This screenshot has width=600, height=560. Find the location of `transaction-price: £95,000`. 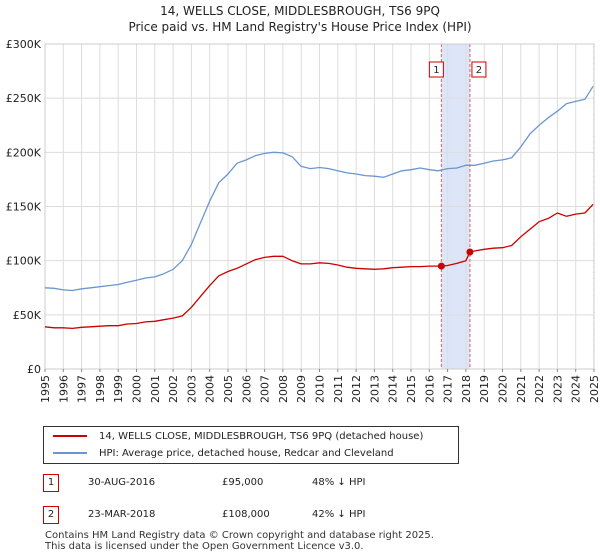

transaction-price: £95,000 is located at coordinates (243, 482).